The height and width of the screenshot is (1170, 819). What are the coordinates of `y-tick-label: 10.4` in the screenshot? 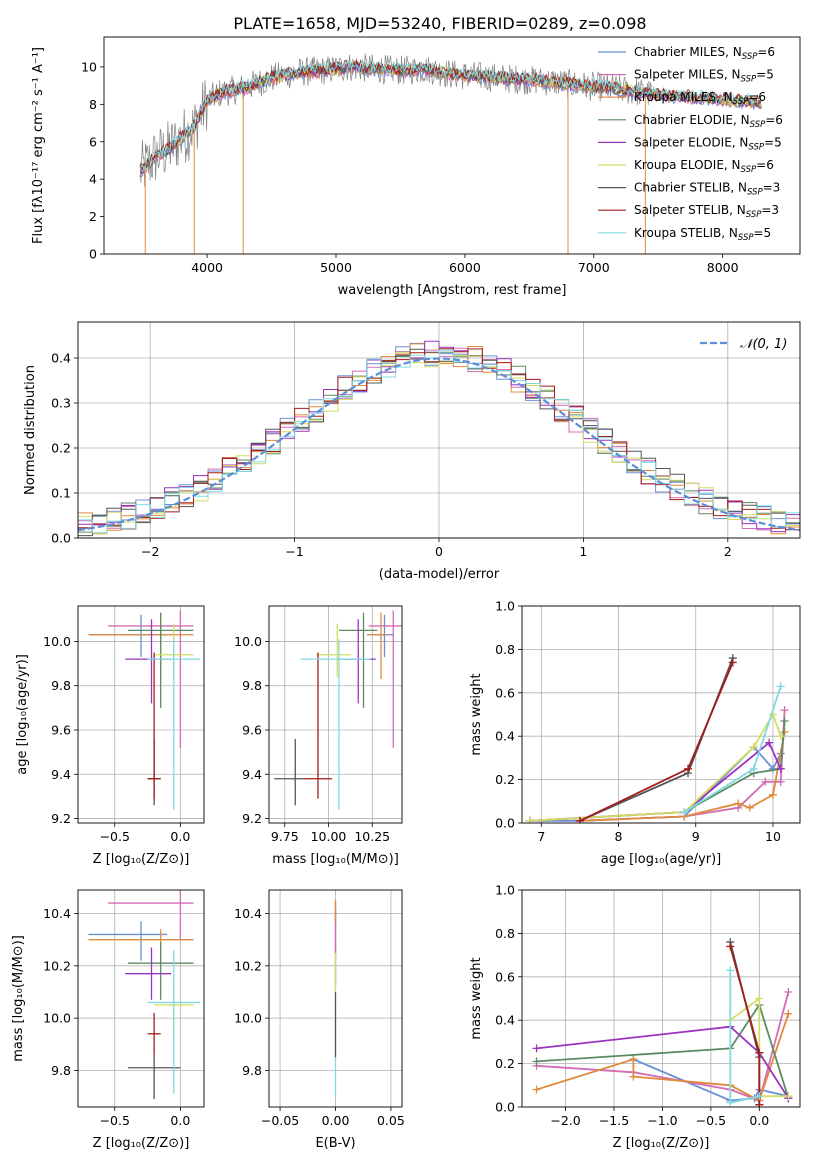 It's located at (57, 913).